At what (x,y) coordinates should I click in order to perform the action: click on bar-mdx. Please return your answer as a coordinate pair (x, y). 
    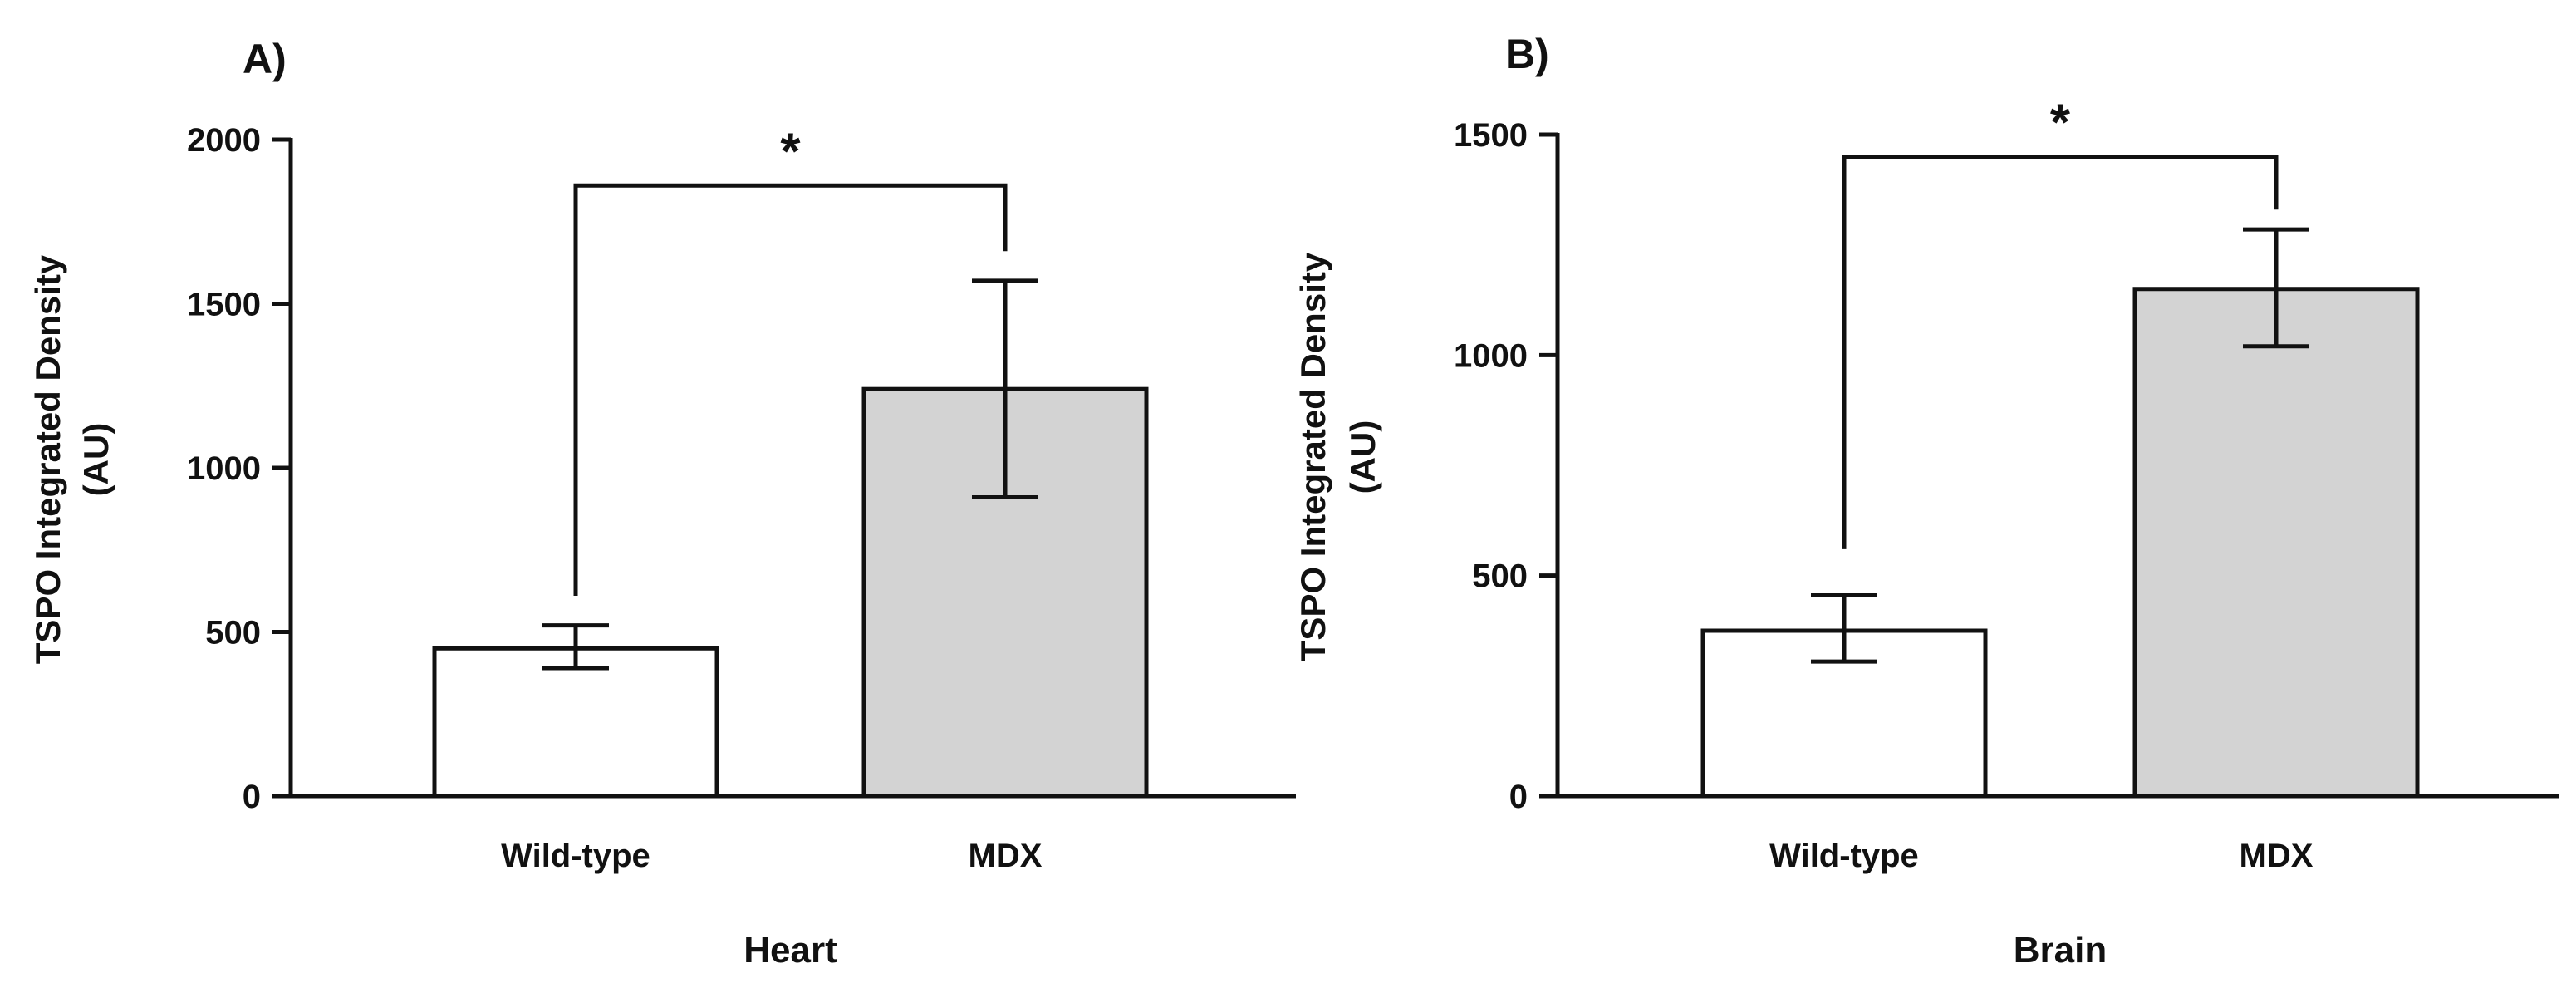
    Looking at the image, I should click on (2276, 543).